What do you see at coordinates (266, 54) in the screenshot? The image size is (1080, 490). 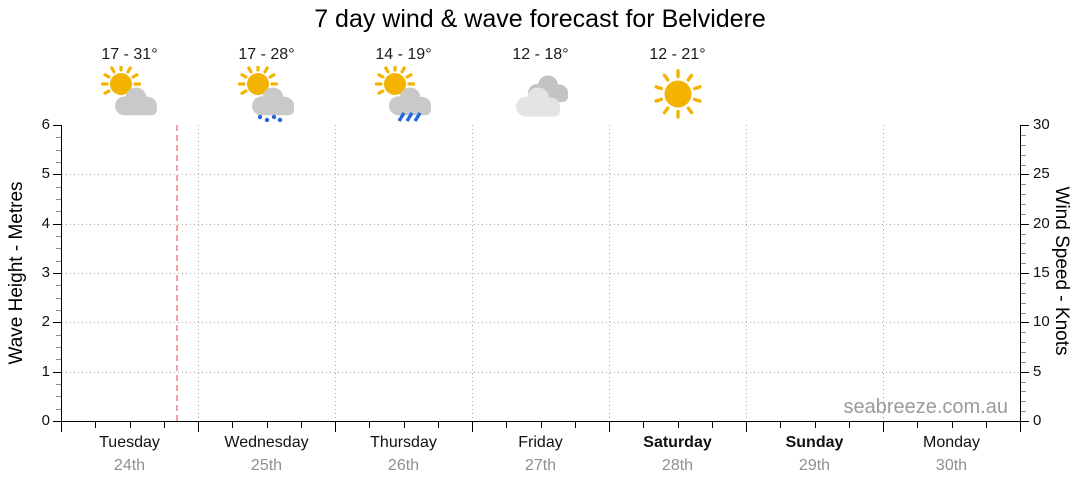 I see `temperature-range-label: 17 - 28°` at bounding box center [266, 54].